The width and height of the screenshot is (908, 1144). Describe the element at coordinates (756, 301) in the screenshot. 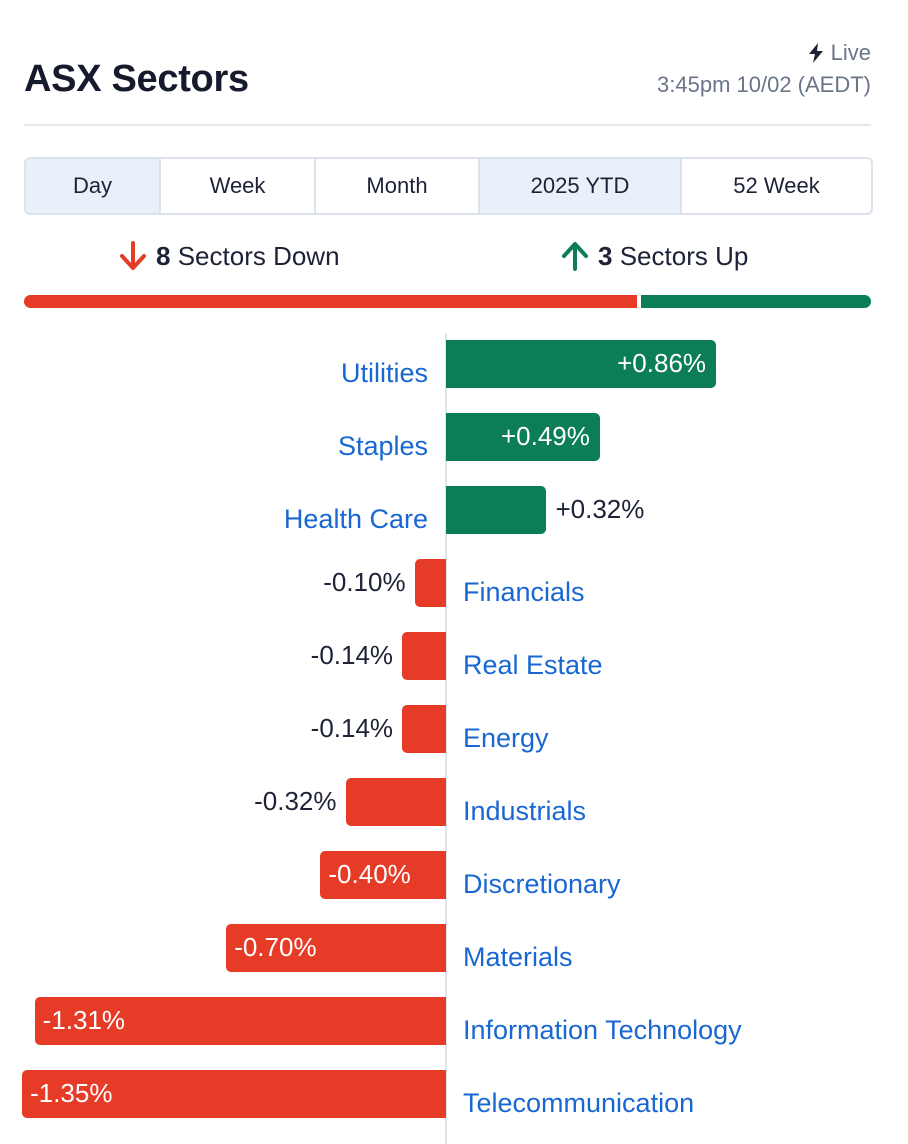

I see `ratio-bar-up` at that location.